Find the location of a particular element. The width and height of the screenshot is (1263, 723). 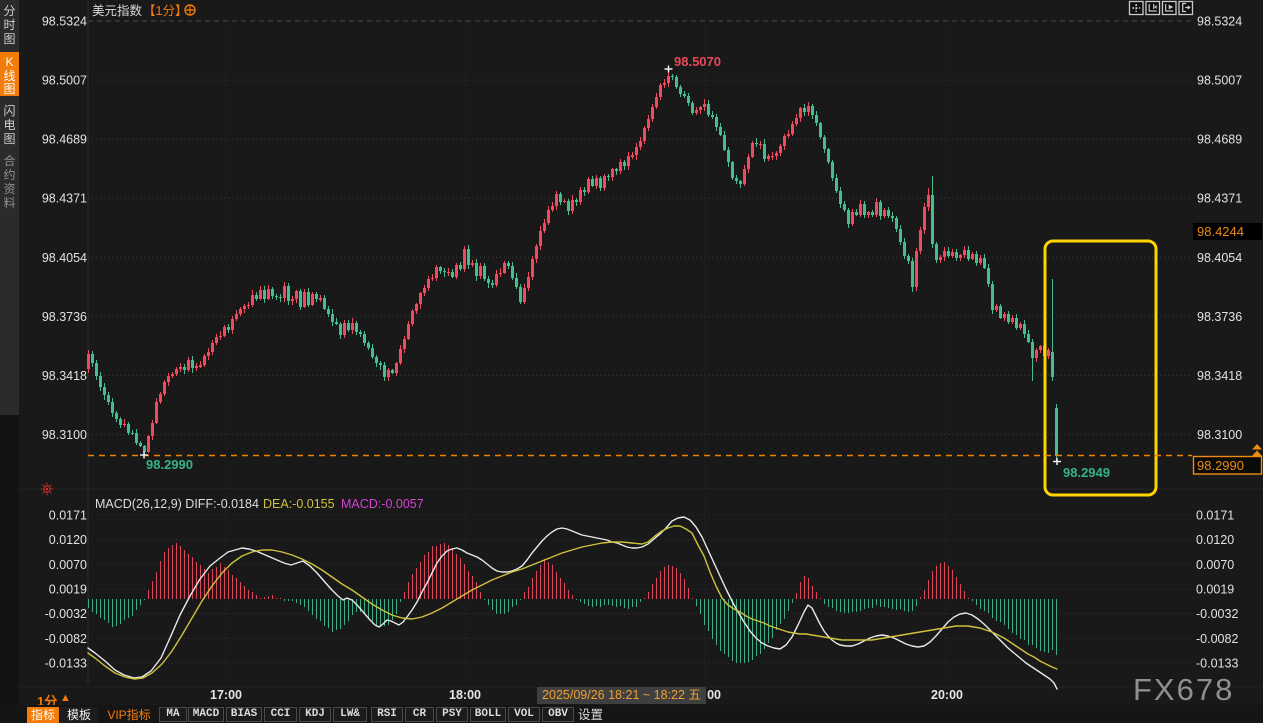

svg-text: 98.4244 is located at coordinates (1220, 231).